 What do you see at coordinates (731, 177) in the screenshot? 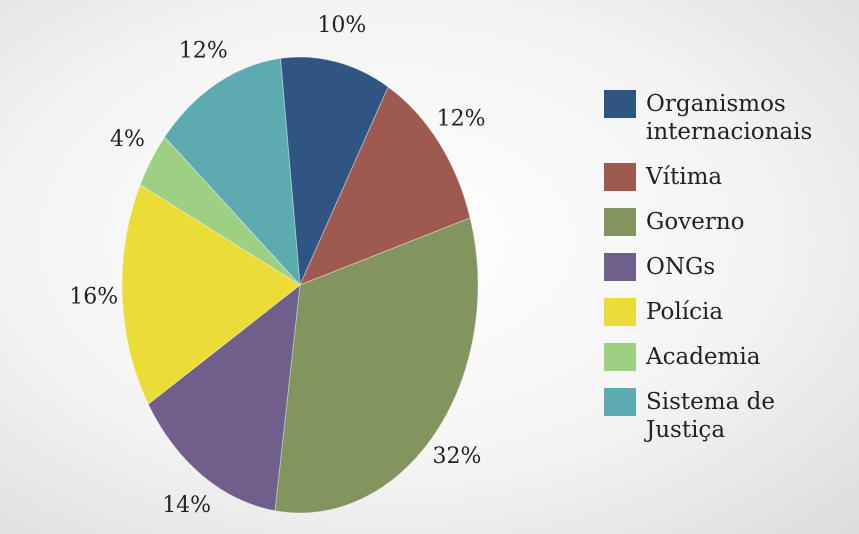
I see `legend-item: Vítima` at bounding box center [731, 177].